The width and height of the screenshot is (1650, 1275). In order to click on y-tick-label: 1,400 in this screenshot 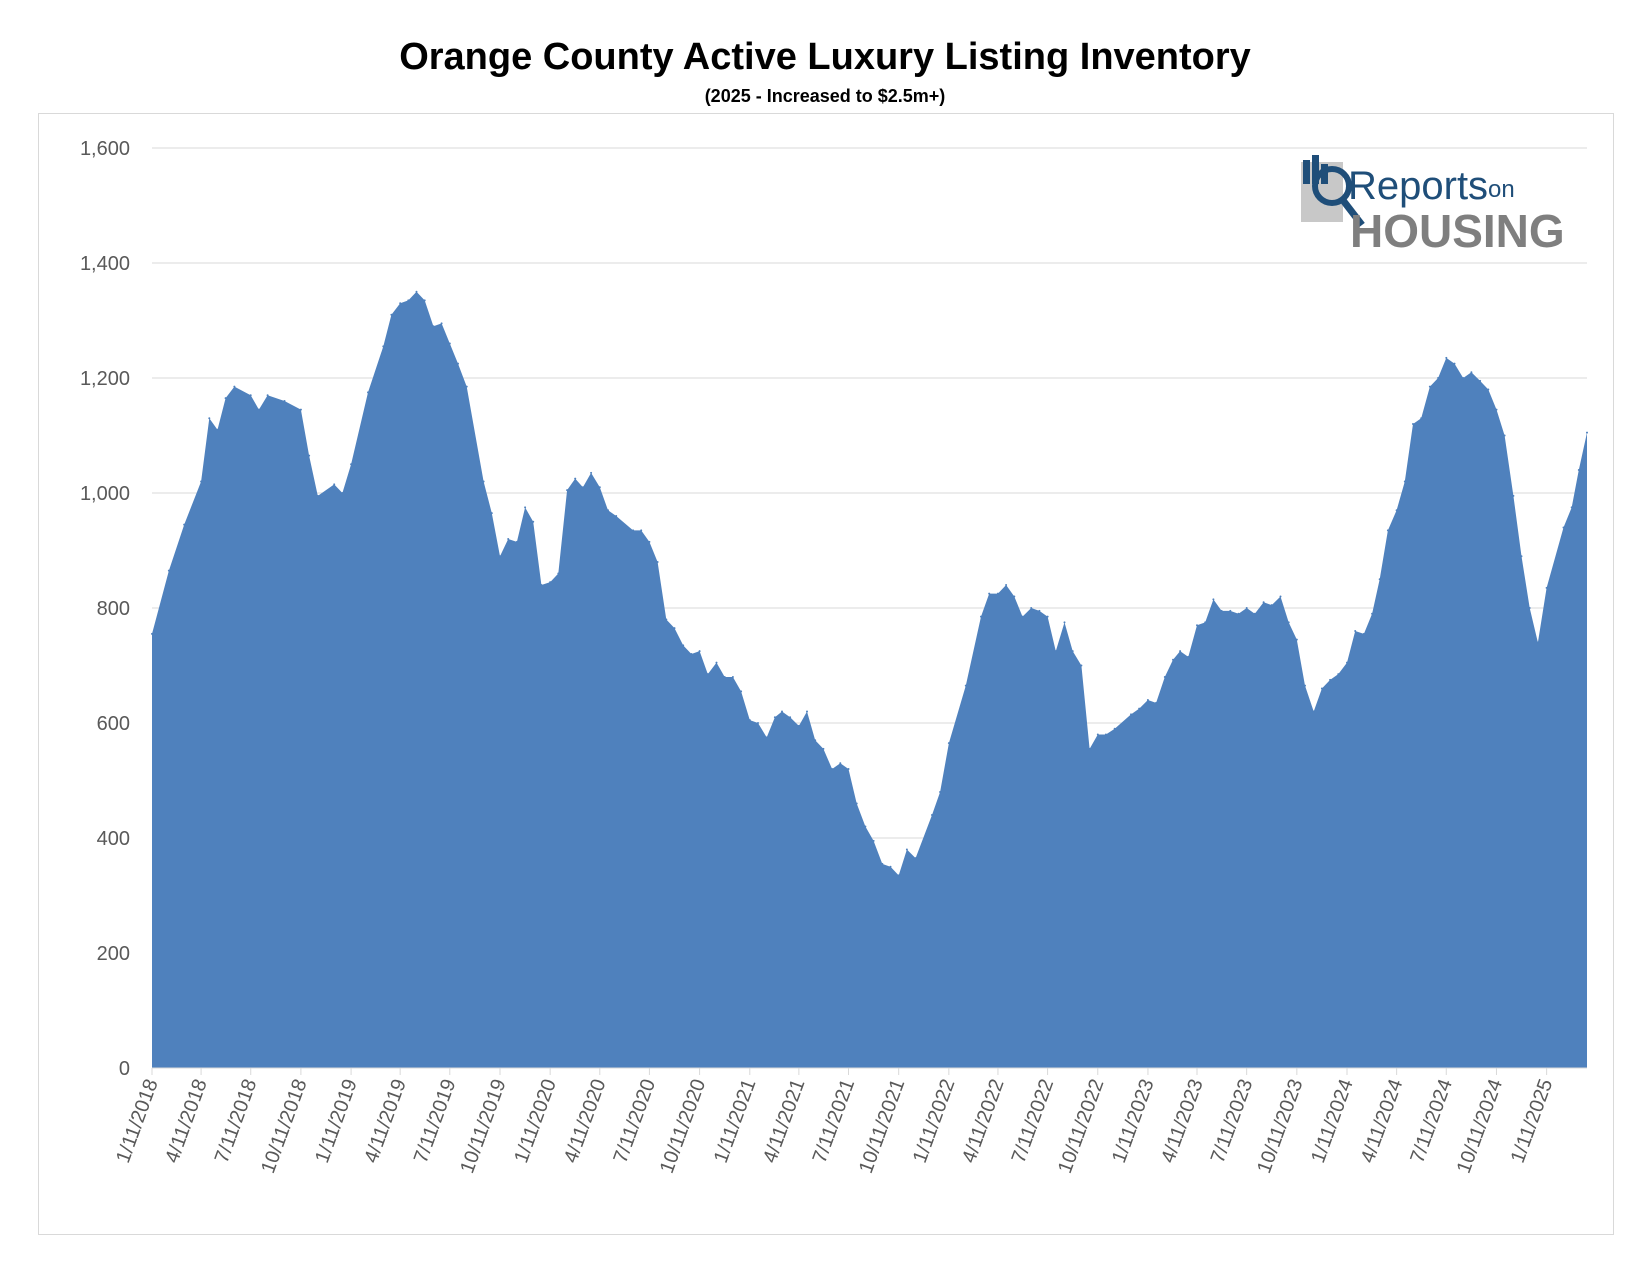, I will do `click(105, 264)`.